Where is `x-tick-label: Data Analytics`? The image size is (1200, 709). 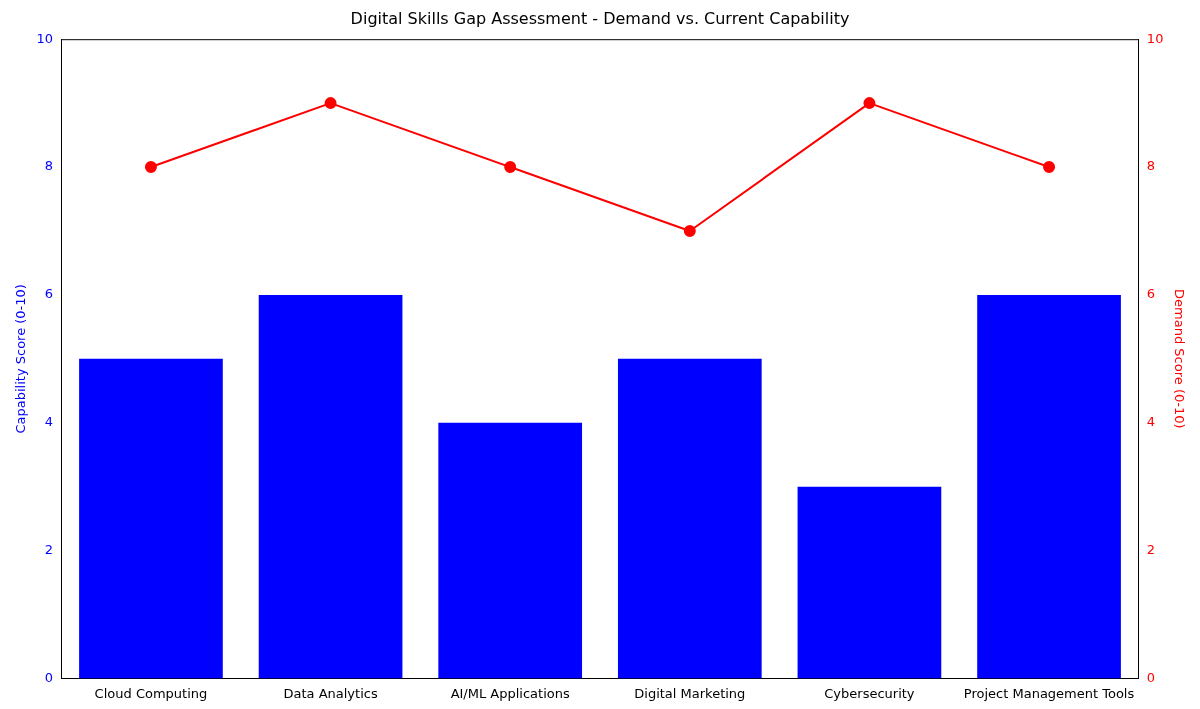 x-tick-label: Data Analytics is located at coordinates (330, 693).